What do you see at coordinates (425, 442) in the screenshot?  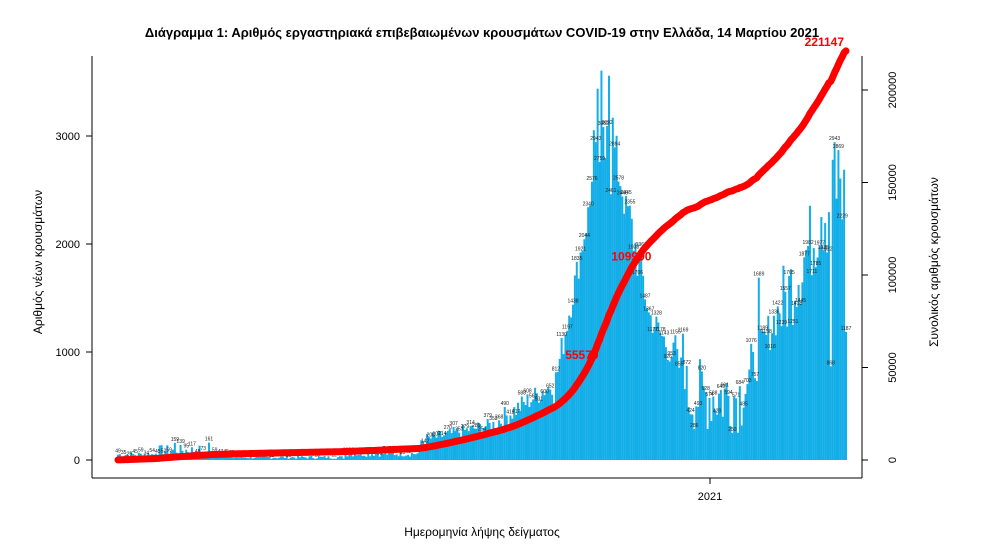 I see `daily-bar-label: 142` at bounding box center [425, 442].